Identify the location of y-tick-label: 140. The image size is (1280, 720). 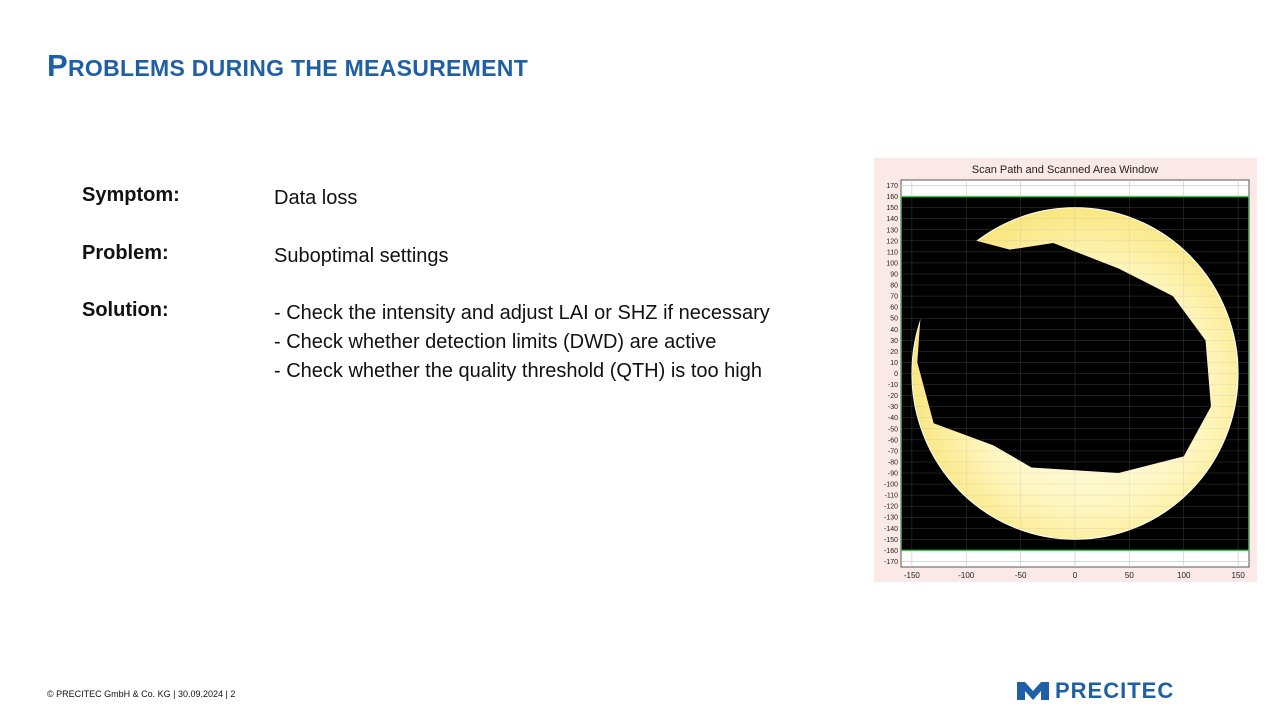
(892, 219).